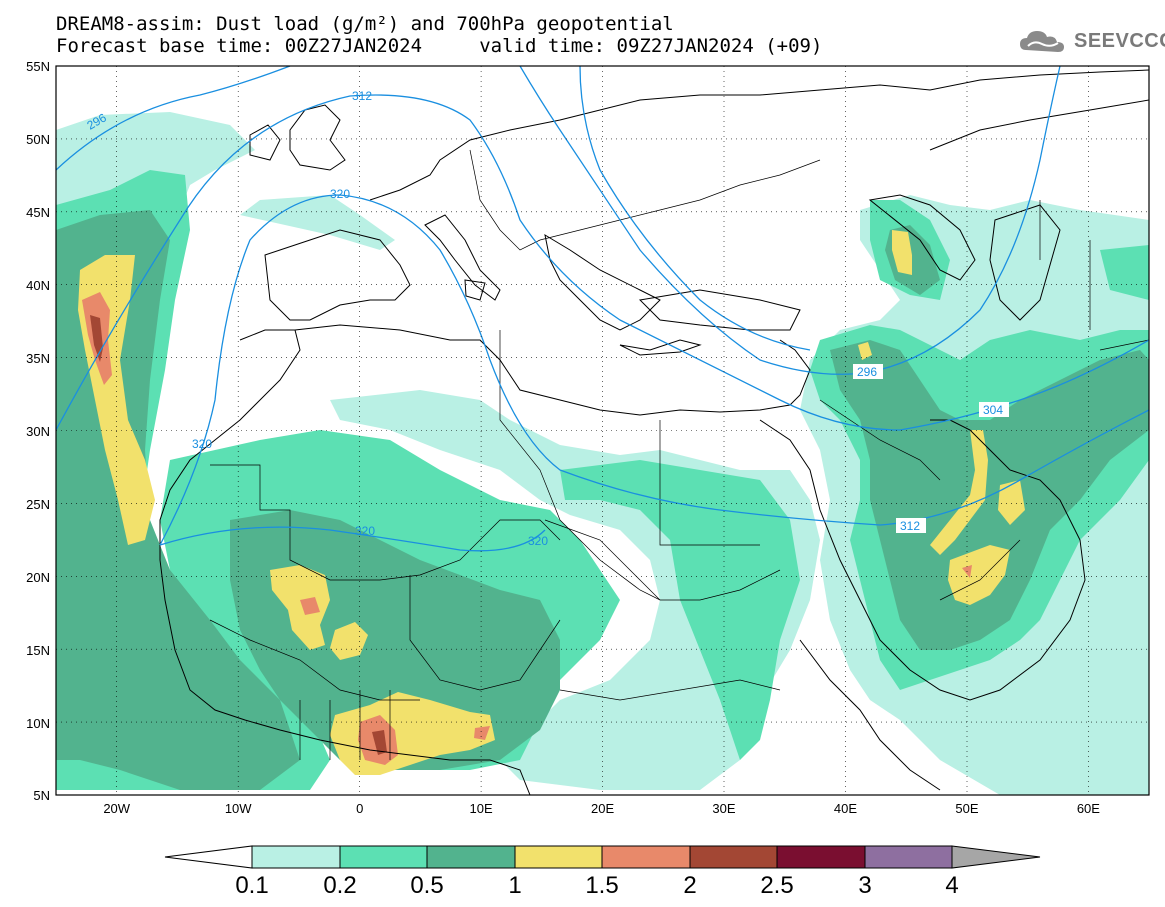  I want to click on colorbar-tick: 0.2, so click(339, 885).